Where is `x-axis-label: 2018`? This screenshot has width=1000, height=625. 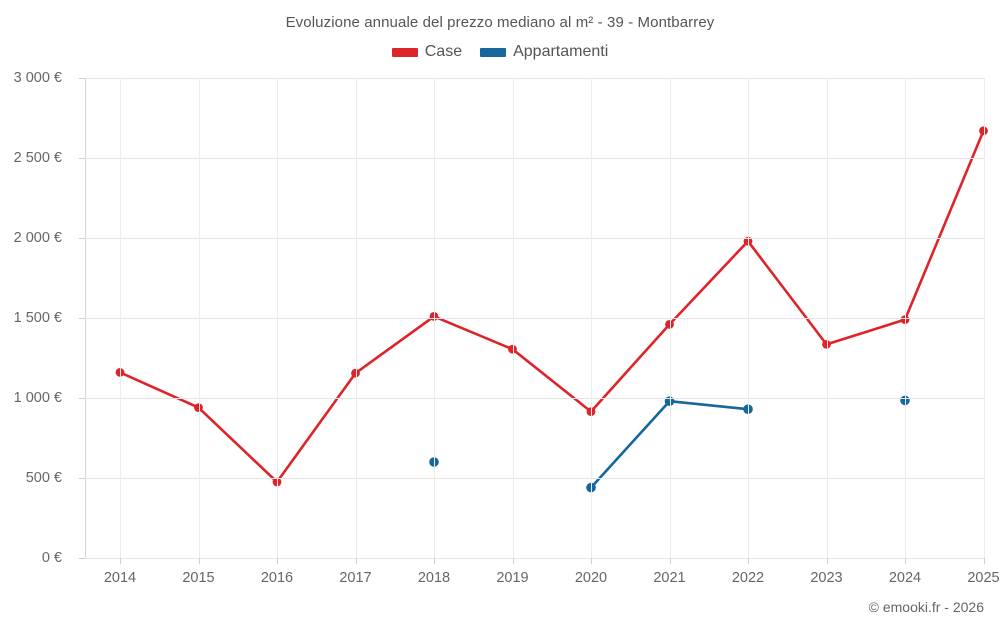 x-axis-label: 2018 is located at coordinates (434, 578).